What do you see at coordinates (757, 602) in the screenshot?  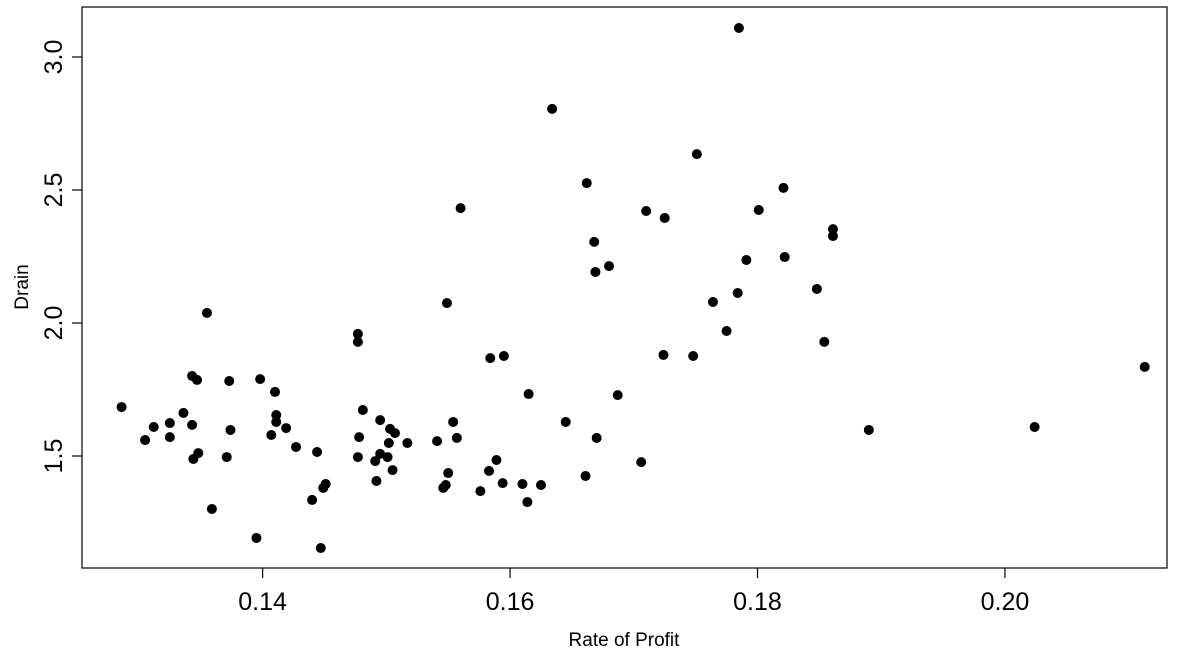 I see `x-tick-label: 0.18` at bounding box center [757, 602].